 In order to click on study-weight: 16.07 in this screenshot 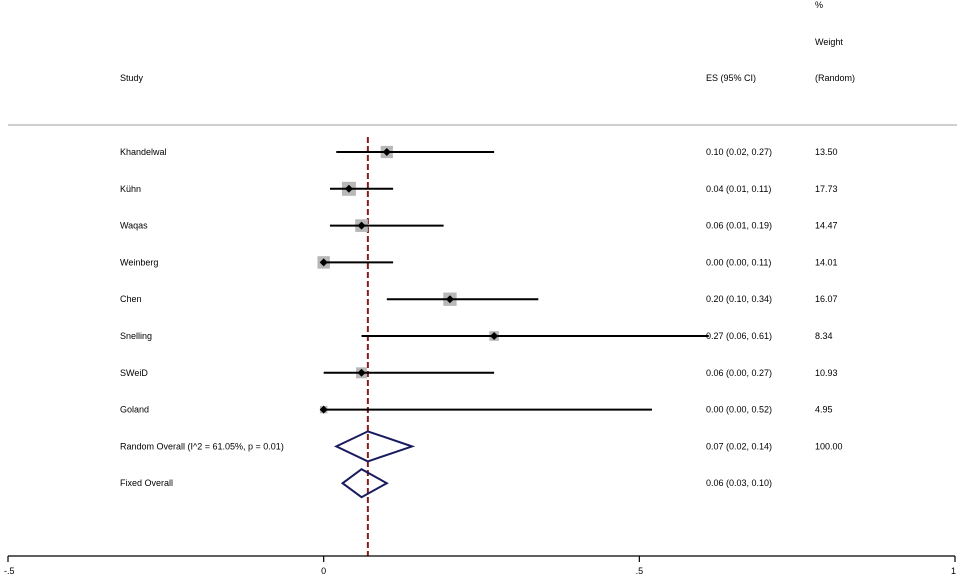, I will do `click(826, 299)`.